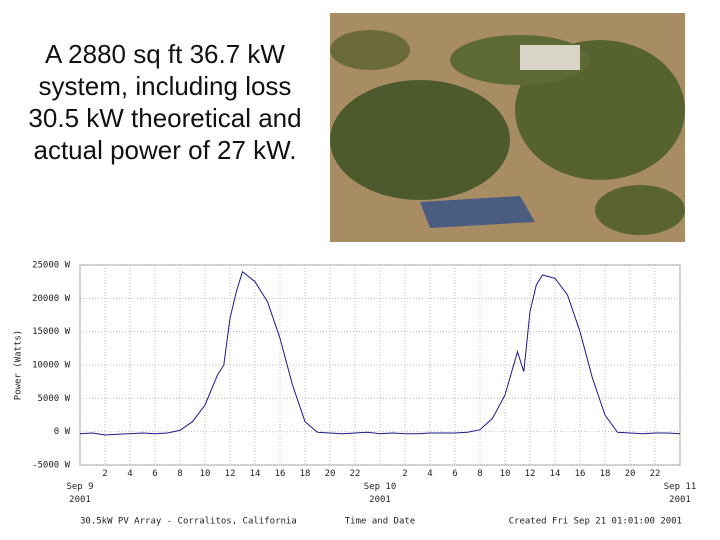 The height and width of the screenshot is (540, 720). Describe the element at coordinates (188, 522) in the screenshot. I see `footer-left: 30.5kW PV Array - Corralitos, California` at that location.